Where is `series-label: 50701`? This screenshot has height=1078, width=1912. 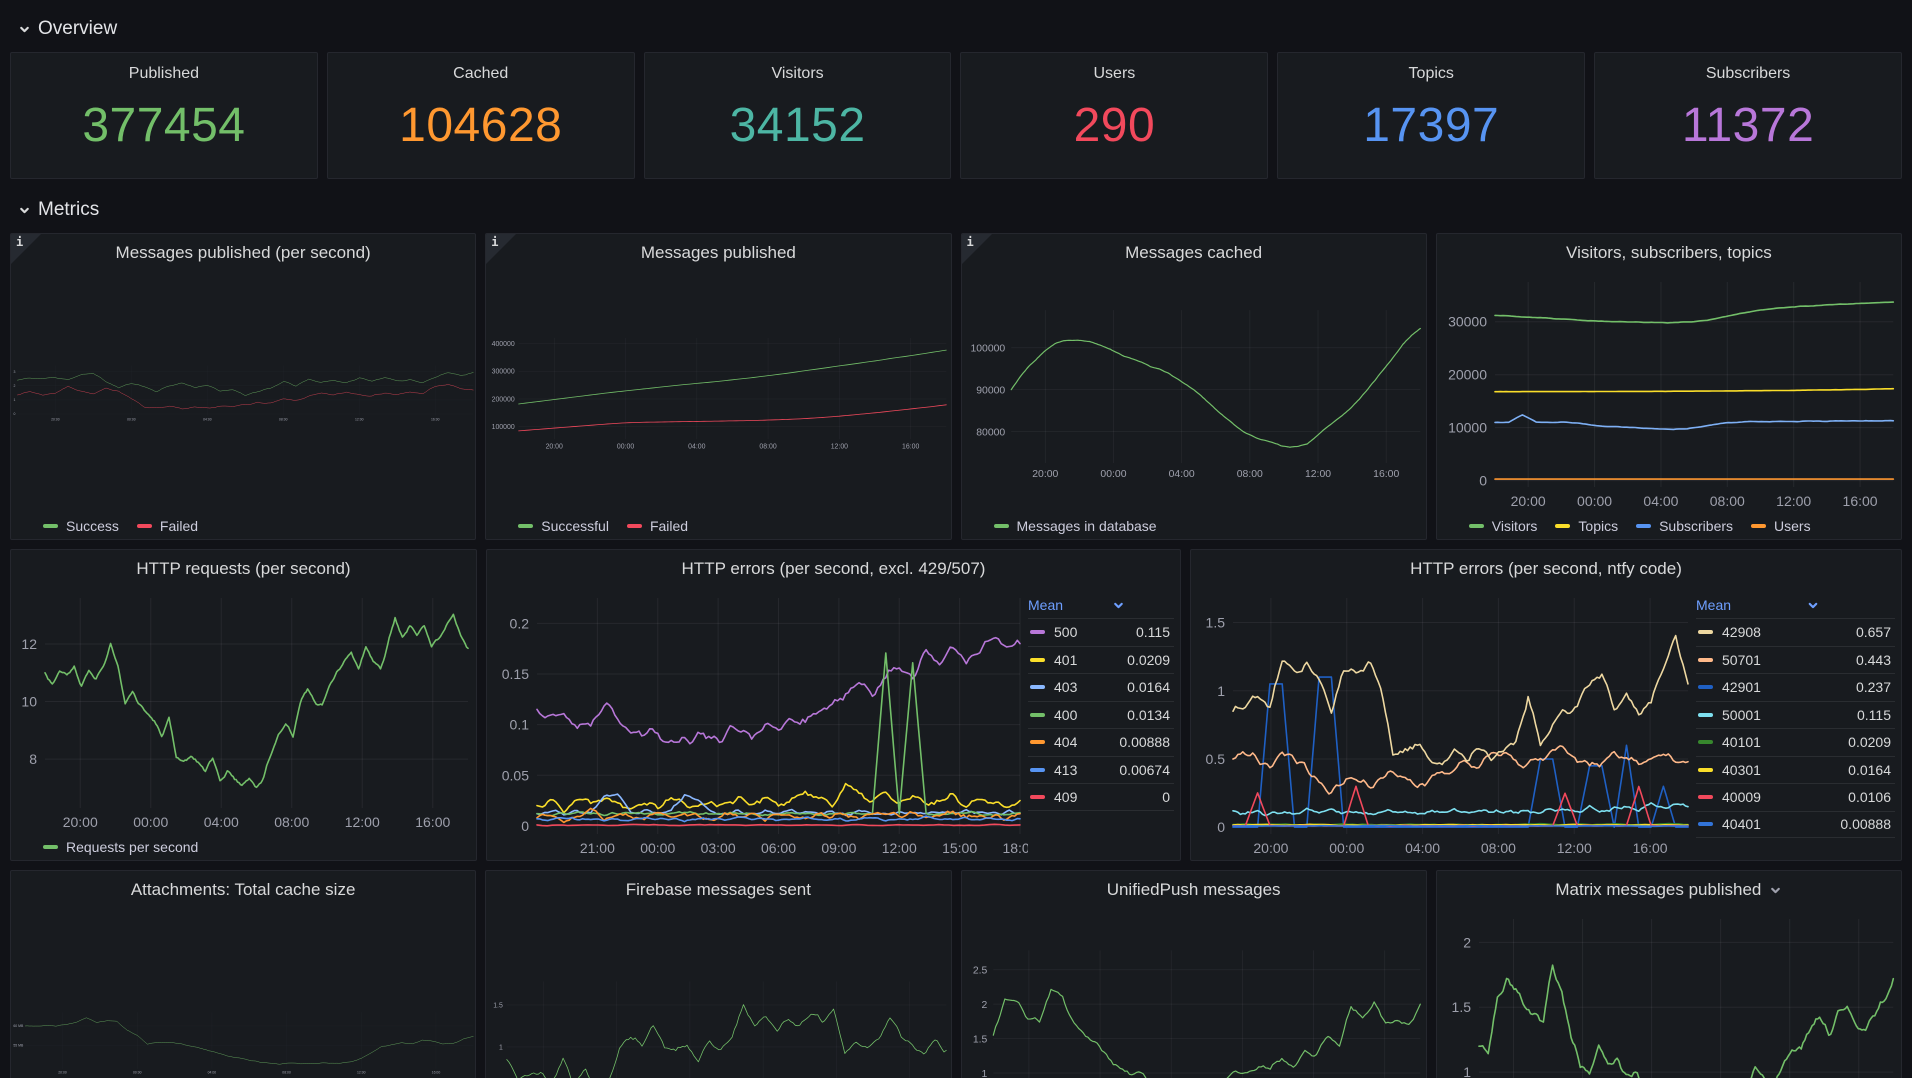 series-label: 50701 is located at coordinates (1741, 659).